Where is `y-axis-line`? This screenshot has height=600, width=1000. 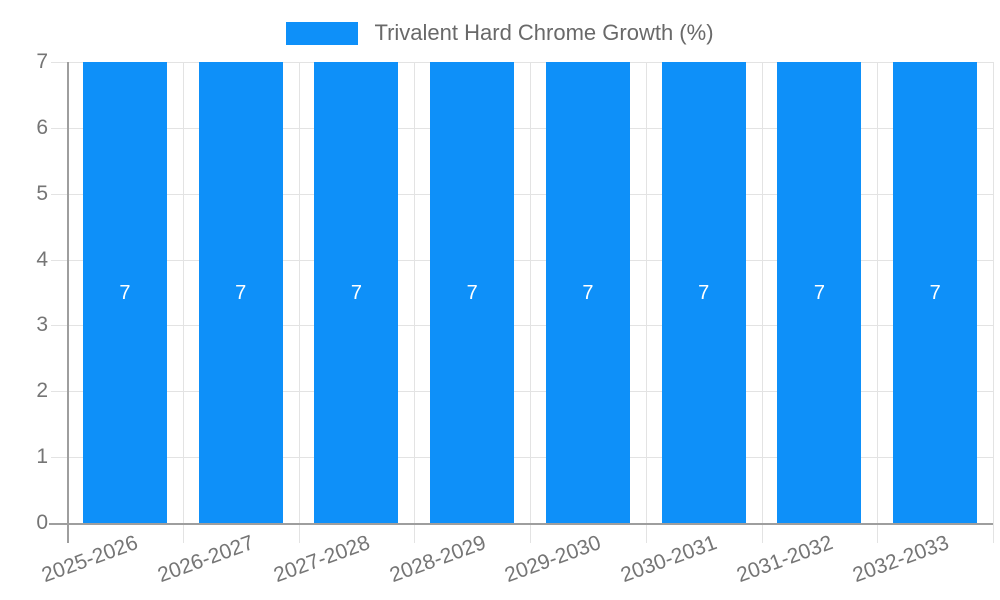
y-axis-line is located at coordinates (68, 302).